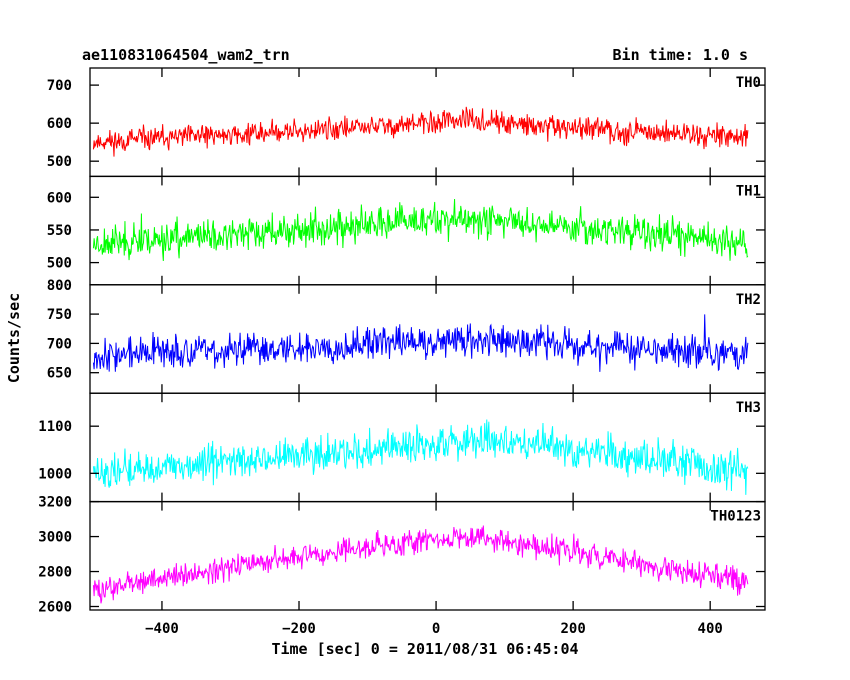 This screenshot has width=850, height=680. I want to click on chart-subtitle: Bin time: 1.0 s, so click(680, 55).